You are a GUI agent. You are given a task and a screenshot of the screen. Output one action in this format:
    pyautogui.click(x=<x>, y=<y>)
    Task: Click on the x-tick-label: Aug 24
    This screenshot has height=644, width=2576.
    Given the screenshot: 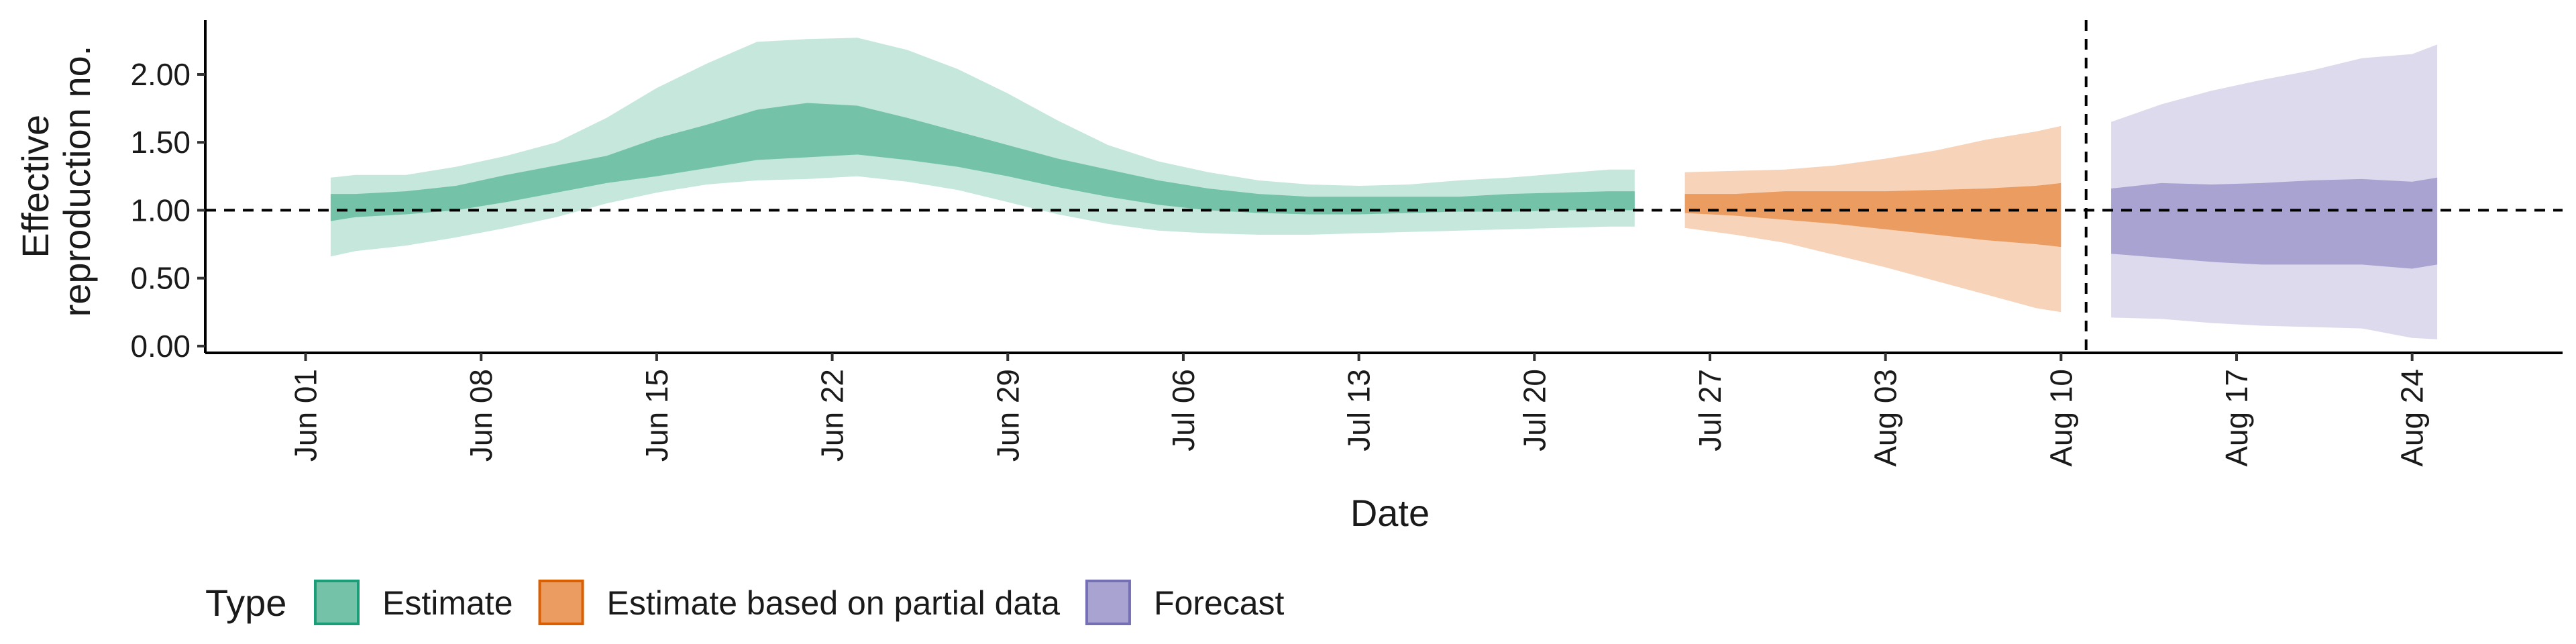 What is the action you would take?
    pyautogui.click(x=2412, y=418)
    